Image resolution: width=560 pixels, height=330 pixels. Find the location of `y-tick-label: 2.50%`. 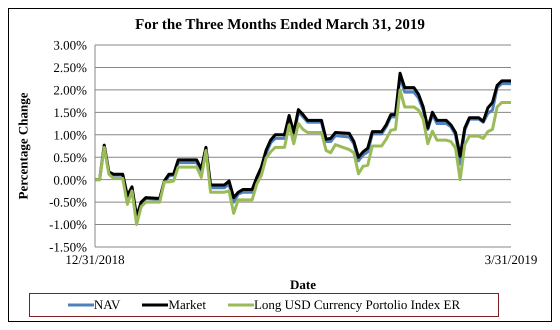

y-tick-label: 2.50% is located at coordinates (70, 68).